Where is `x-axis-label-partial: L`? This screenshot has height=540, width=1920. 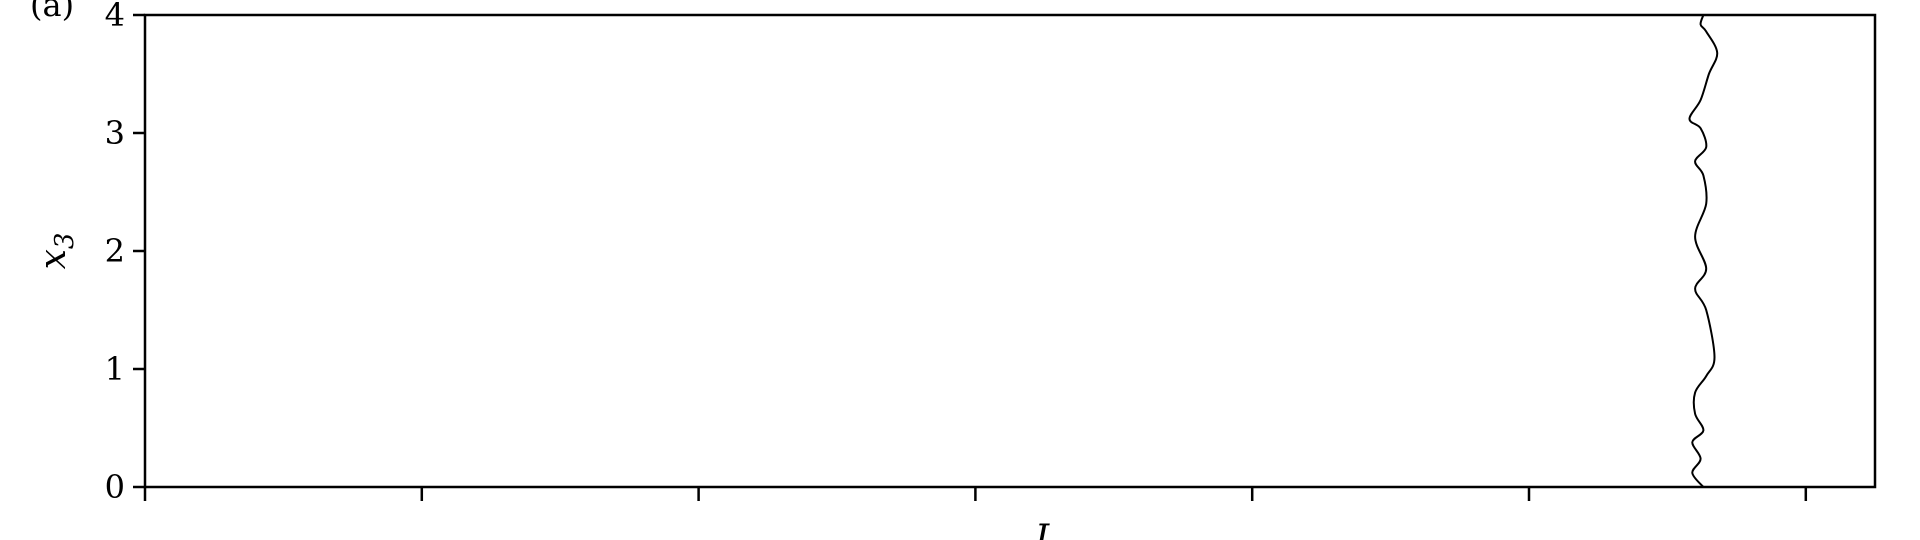
x-axis-label-partial: L is located at coordinates (1046, 529).